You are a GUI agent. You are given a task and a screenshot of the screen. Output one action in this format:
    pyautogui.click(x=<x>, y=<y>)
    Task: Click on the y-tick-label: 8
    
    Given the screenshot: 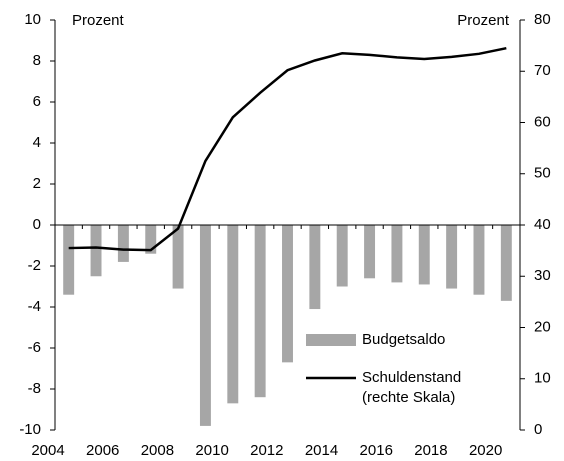 What is the action you would take?
    pyautogui.click(x=37, y=60)
    